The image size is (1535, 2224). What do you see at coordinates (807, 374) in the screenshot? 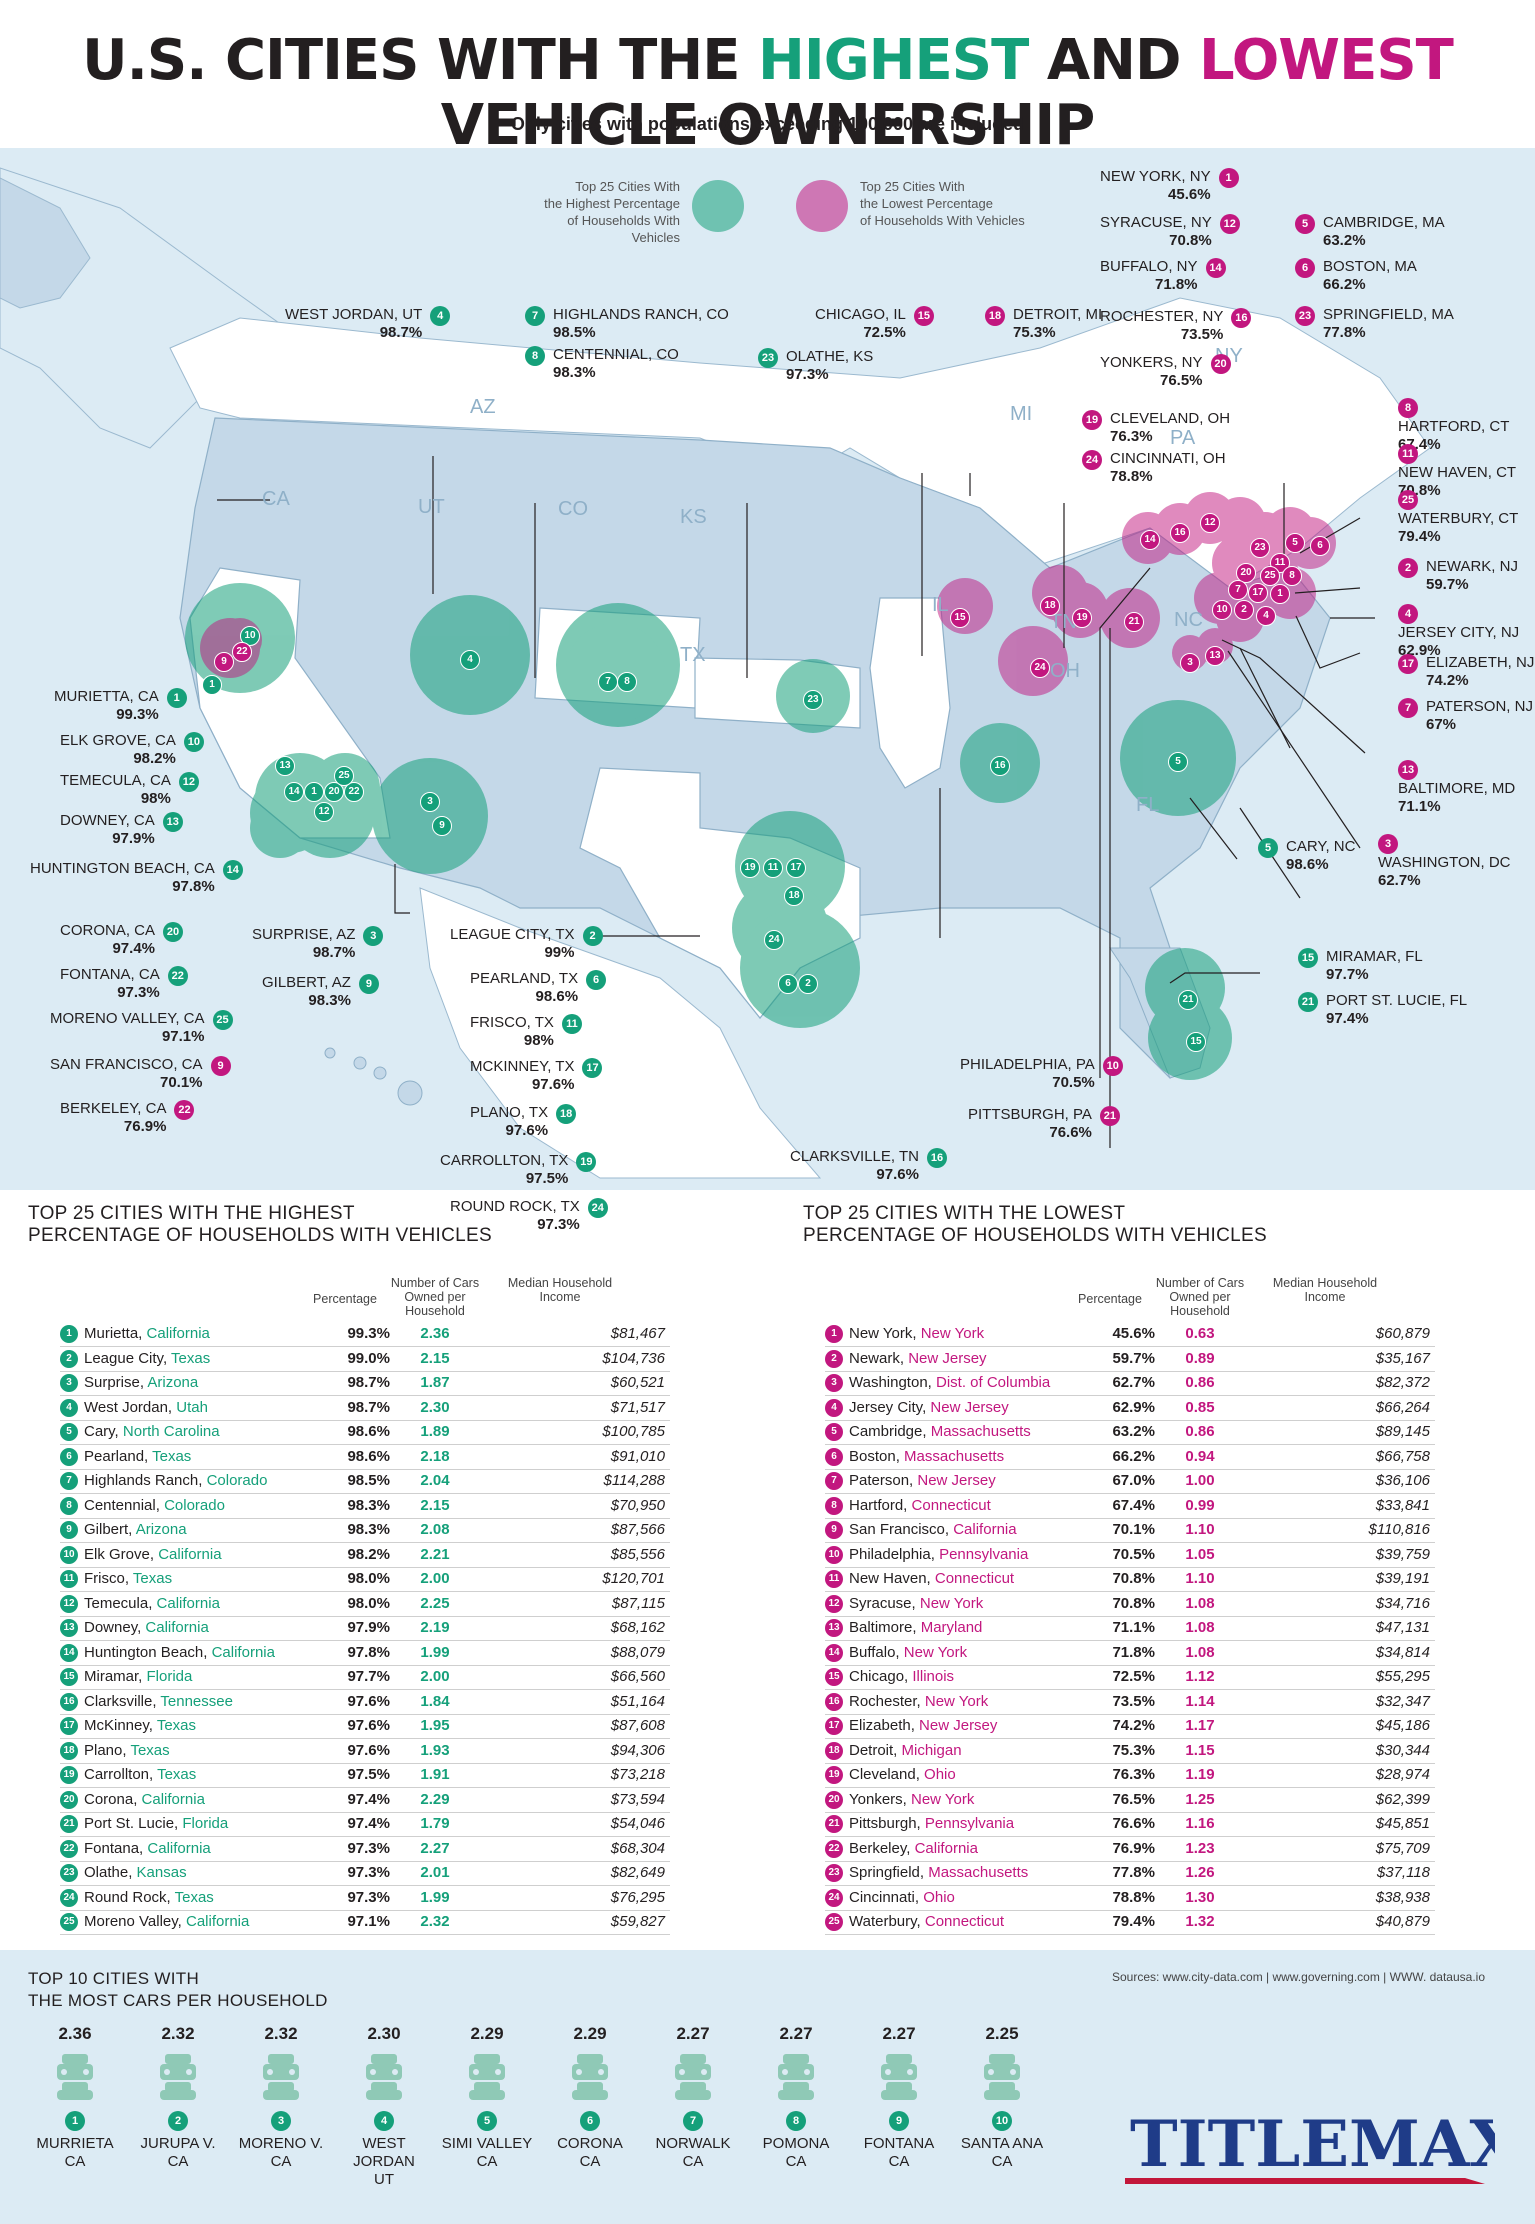
I see `map-label-pct: 97.3%` at bounding box center [807, 374].